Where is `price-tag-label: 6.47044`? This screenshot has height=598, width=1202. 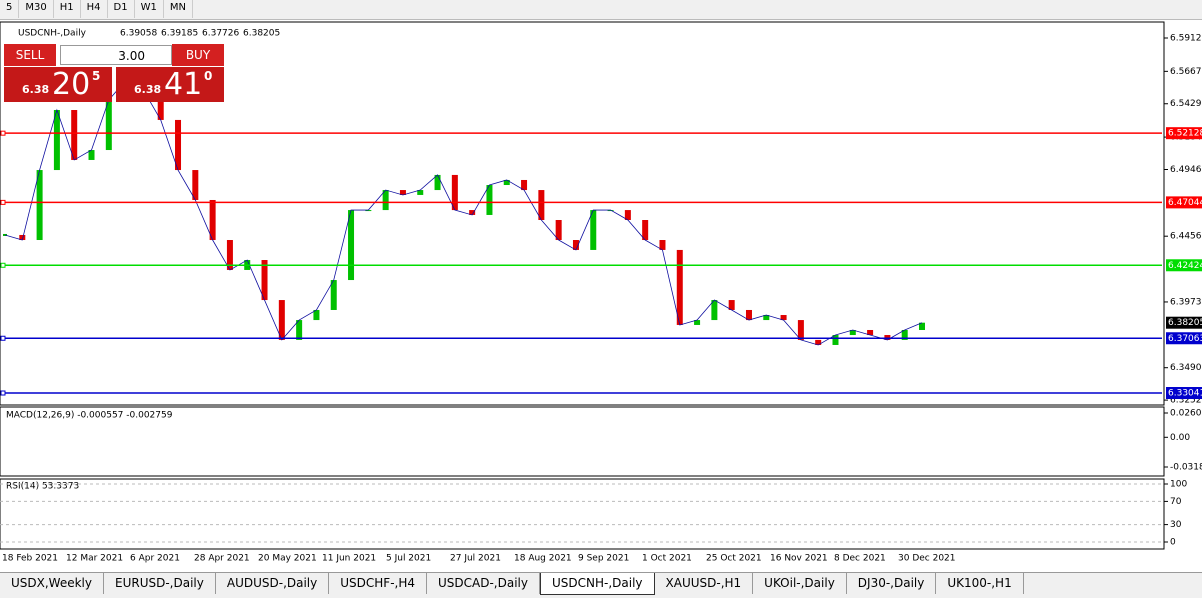 price-tag-label: 6.47044 is located at coordinates (1185, 203).